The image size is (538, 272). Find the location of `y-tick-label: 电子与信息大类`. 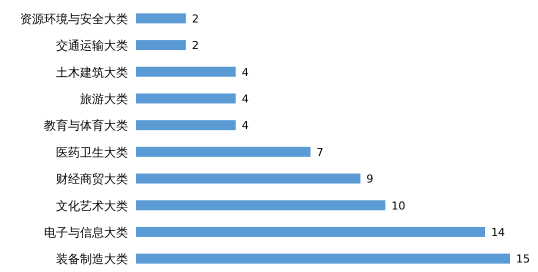

y-tick-label: 电子与信息大类 is located at coordinates (86, 232).